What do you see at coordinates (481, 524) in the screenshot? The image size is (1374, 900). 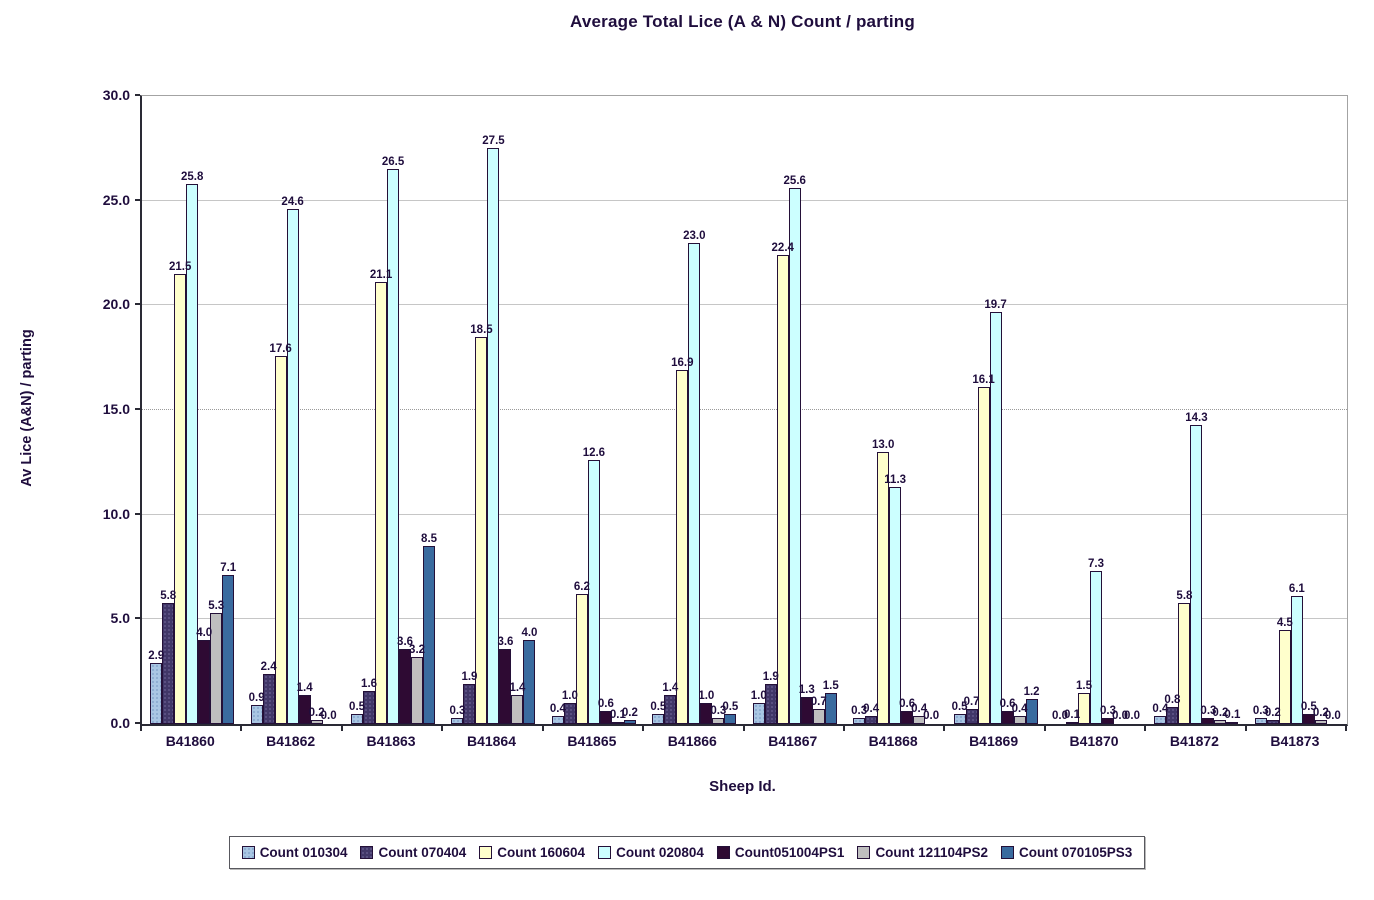 I see `bar: 18.5` at bounding box center [481, 524].